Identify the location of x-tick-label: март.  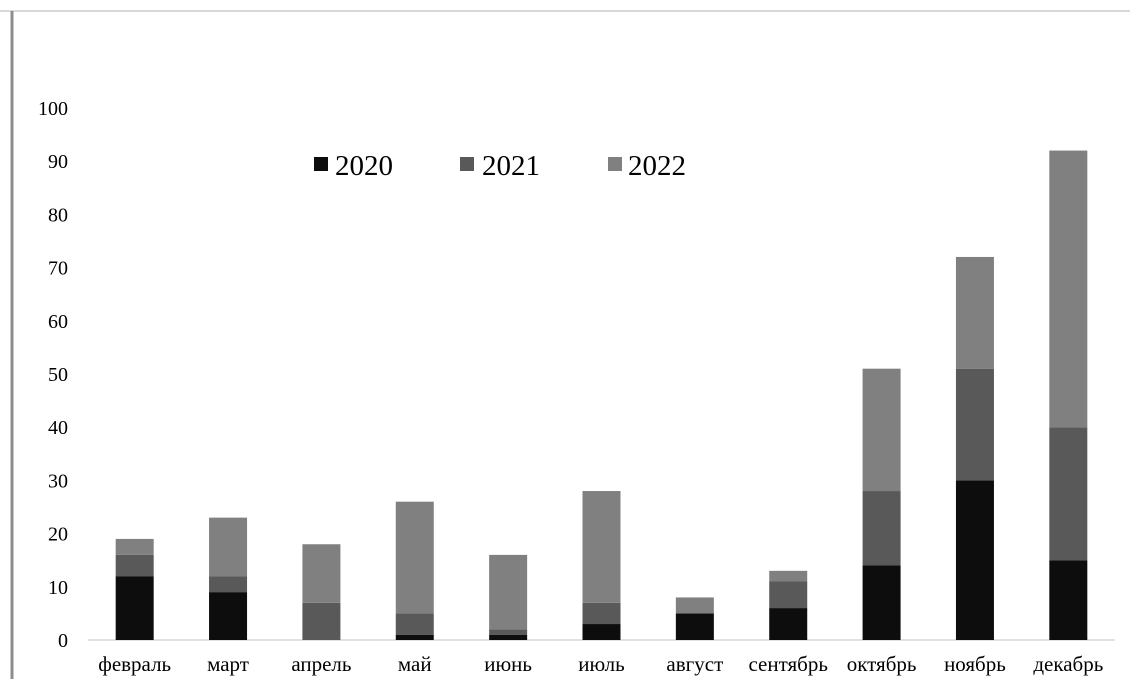
(228, 664).